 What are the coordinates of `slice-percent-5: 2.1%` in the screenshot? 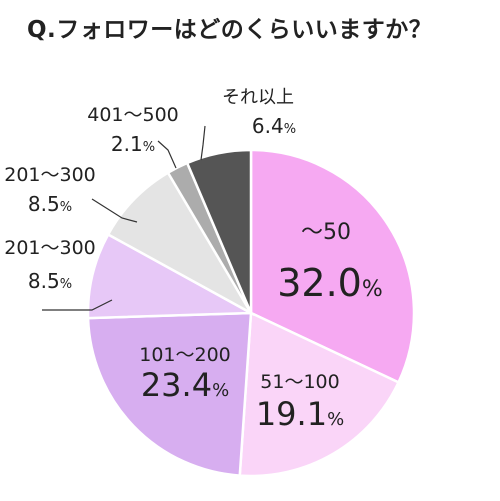 It's located at (133, 144).